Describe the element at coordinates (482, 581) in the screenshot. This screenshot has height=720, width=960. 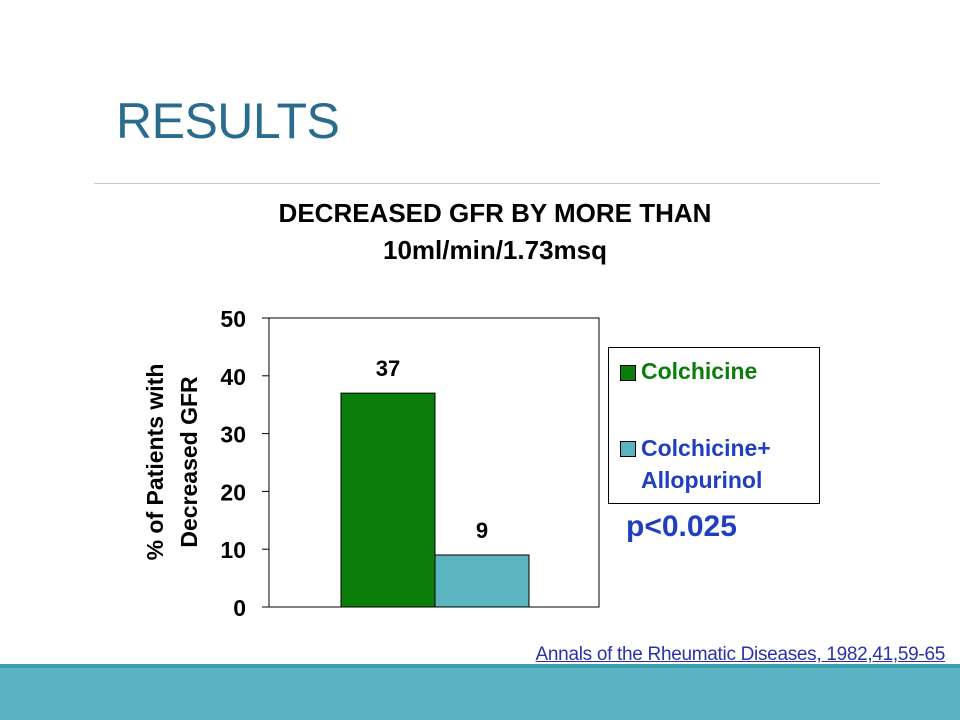
I see `bar-colchicine-allopurinol` at that location.